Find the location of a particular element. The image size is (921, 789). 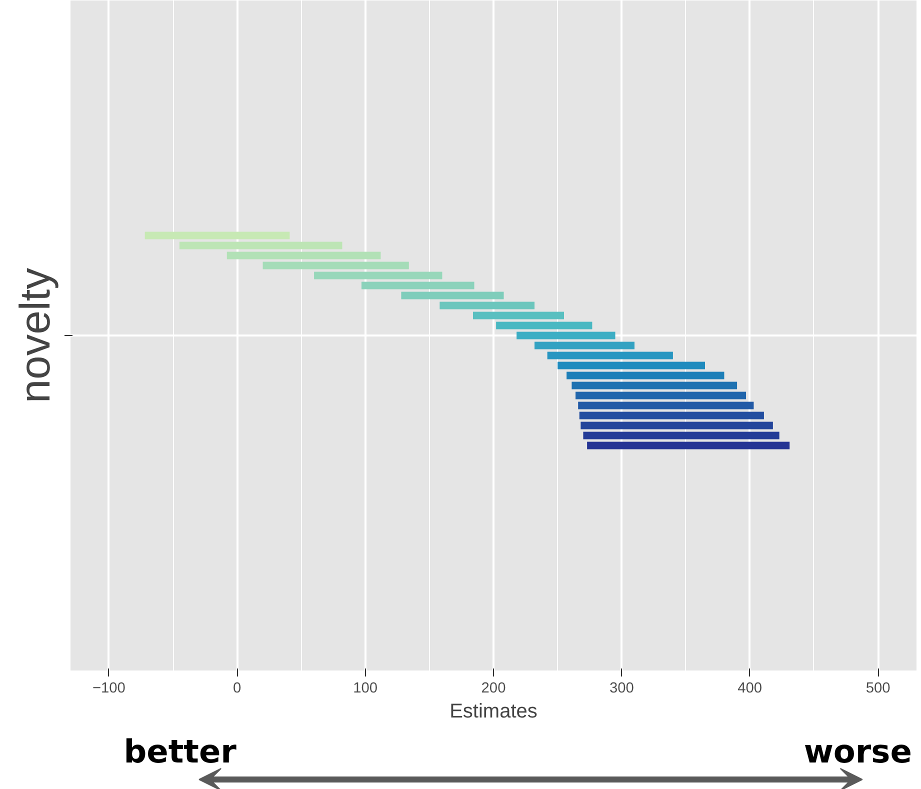

x-tick-label: 100 is located at coordinates (365, 688).